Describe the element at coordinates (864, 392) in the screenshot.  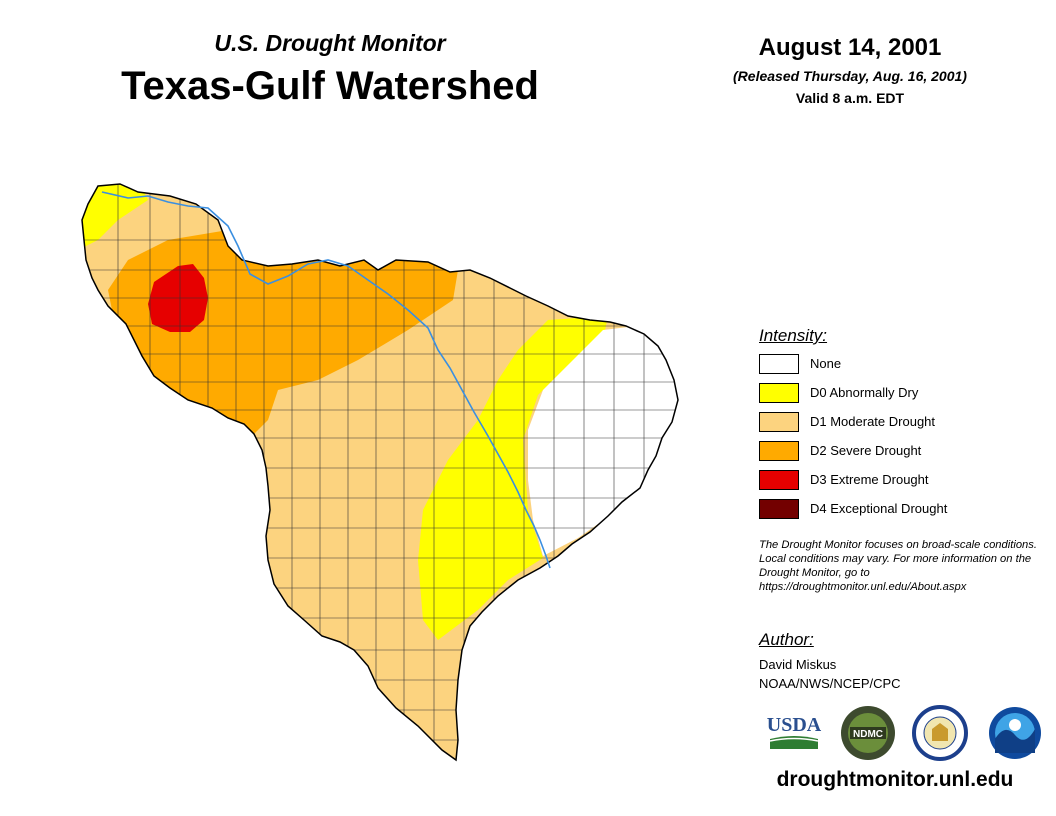
I see `legend-label: D0 Abnormally Dry` at that location.